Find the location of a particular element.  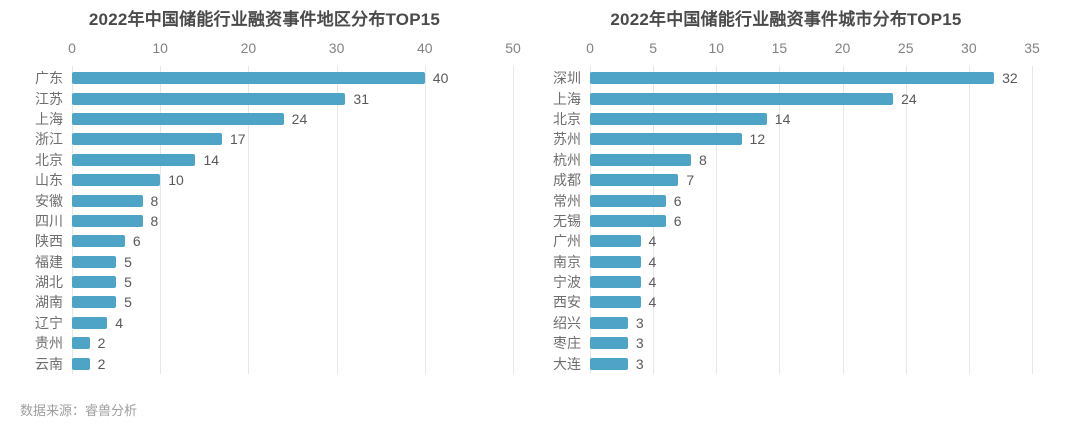

category-label: 西安 is located at coordinates (567, 302).